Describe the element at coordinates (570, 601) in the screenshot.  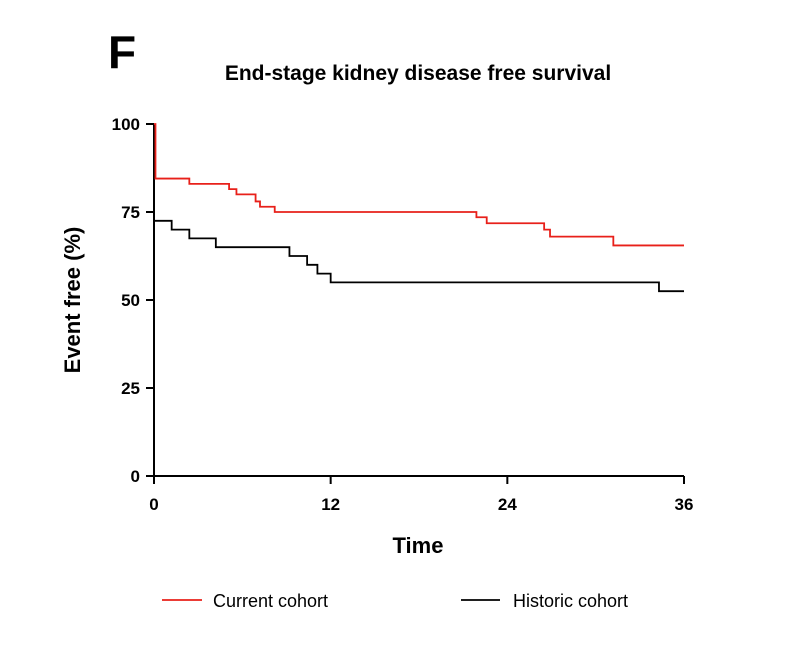
I see `legend-label-historic-cohort: Historic cohort` at that location.